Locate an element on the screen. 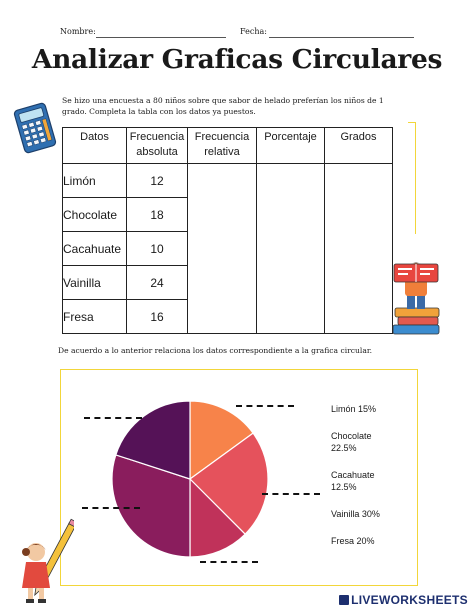  date-label: Fecha: is located at coordinates (253, 31).